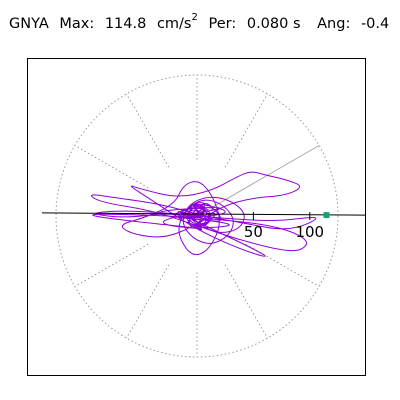 The image size is (400, 400). I want to click on max-label: Max:, so click(77, 23).